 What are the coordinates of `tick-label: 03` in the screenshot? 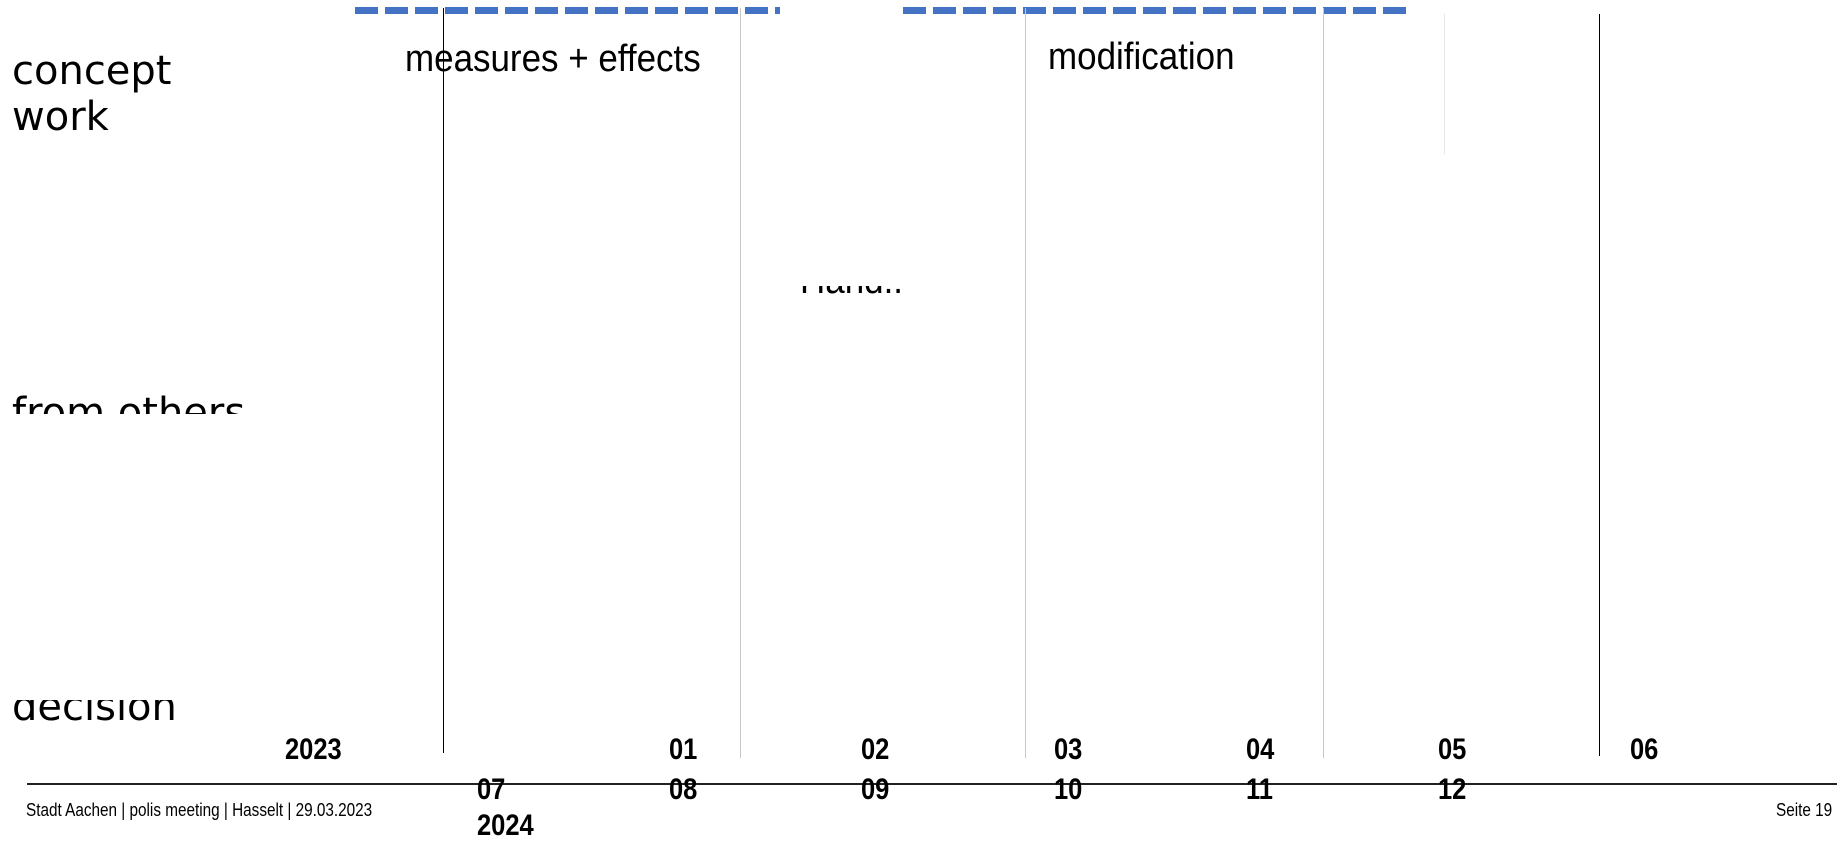 It's located at (1068, 749).